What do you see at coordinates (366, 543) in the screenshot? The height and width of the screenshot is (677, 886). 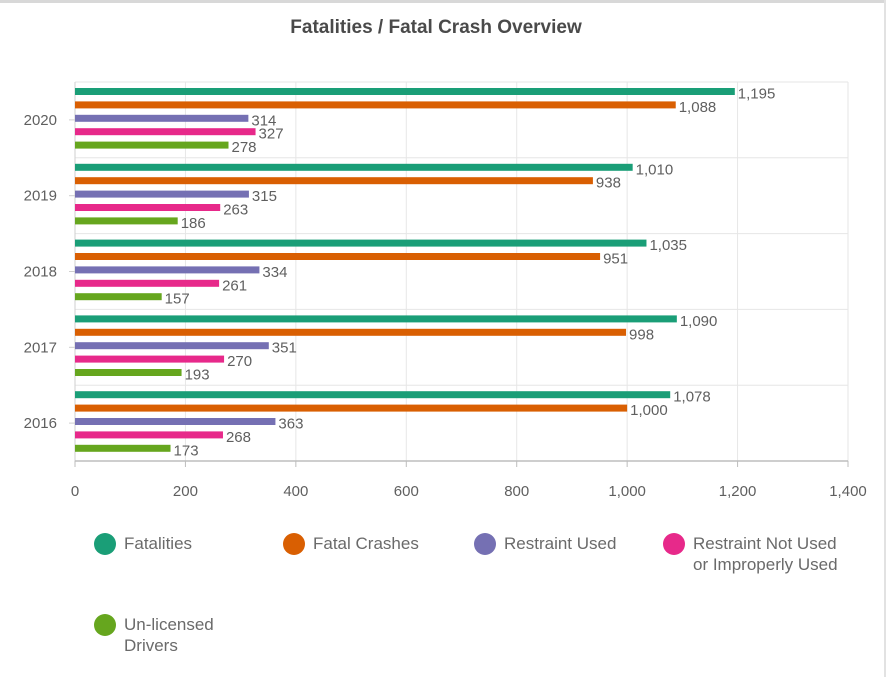 I see `legend-label: Fatal Crashes` at bounding box center [366, 543].